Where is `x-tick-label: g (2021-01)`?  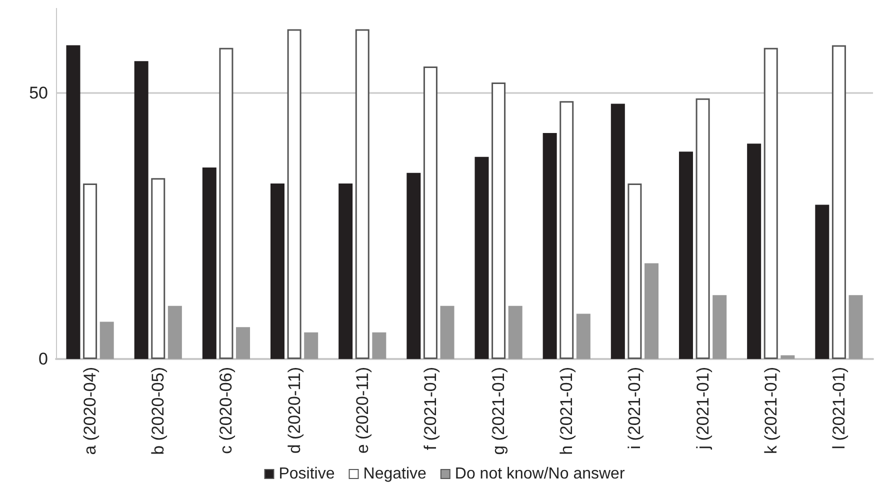
x-tick-label: g (2021-01) is located at coordinates (498, 411).